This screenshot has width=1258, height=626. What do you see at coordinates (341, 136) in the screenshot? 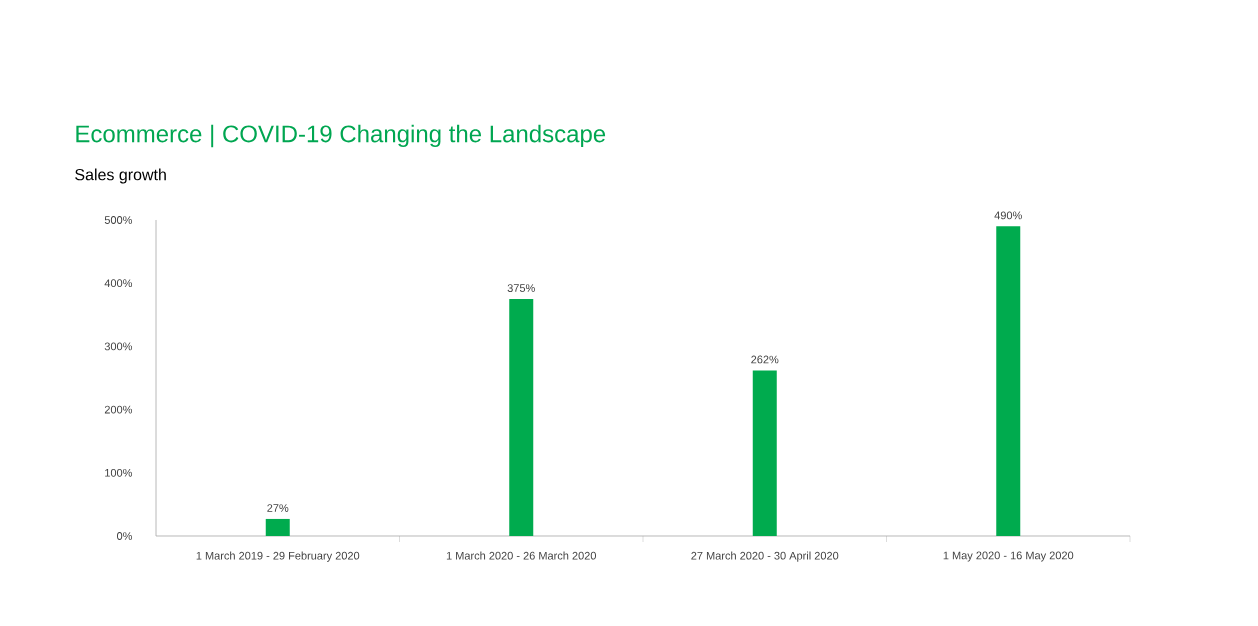
I see `chart-title: Ecommerce | COVID-19 Changing the Landscape` at bounding box center [341, 136].